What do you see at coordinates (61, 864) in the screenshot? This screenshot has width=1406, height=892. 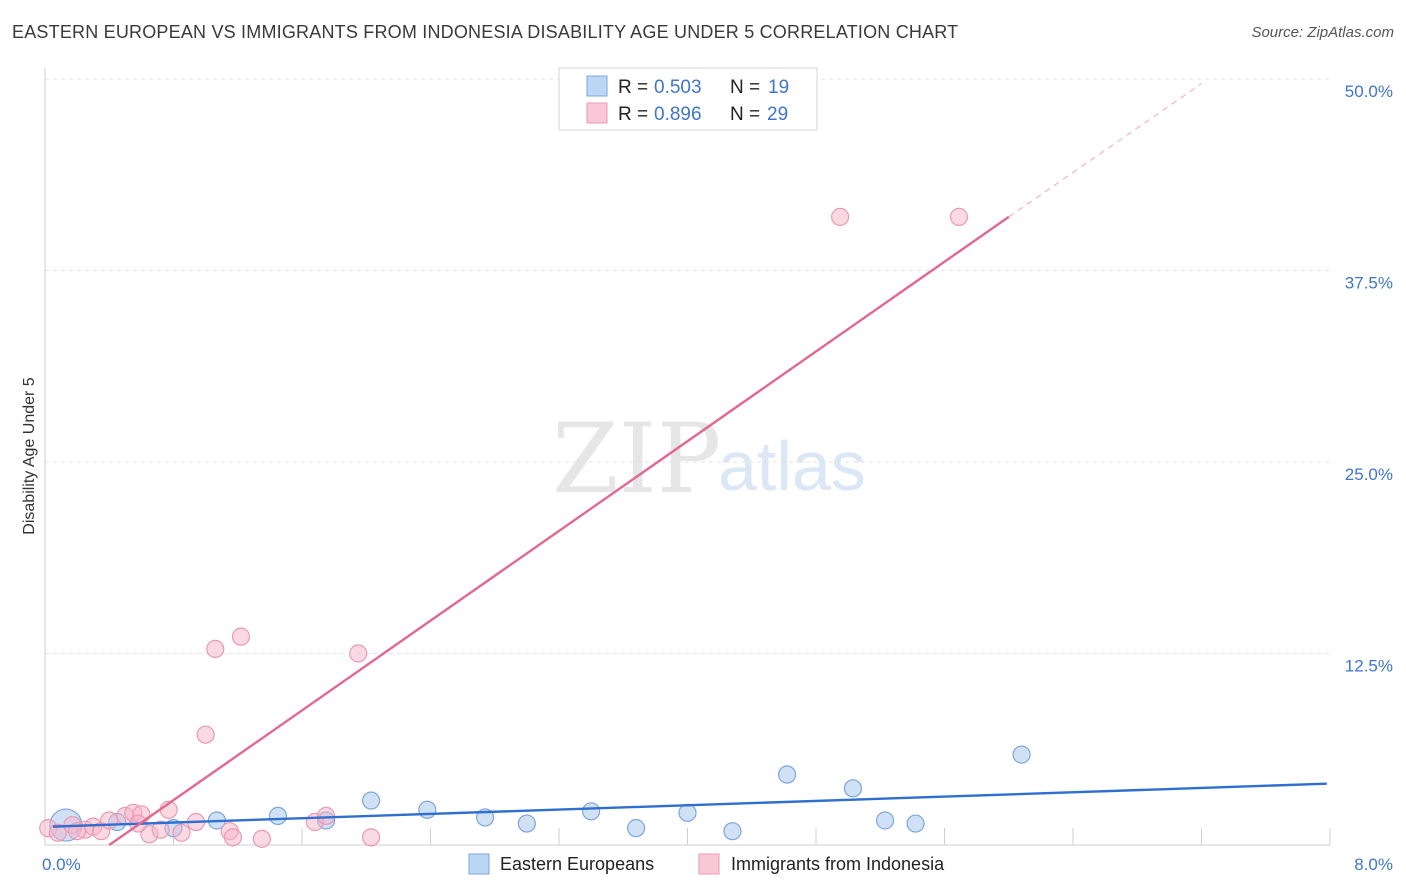 I see `x-tick-label-min: 0.0%` at bounding box center [61, 864].